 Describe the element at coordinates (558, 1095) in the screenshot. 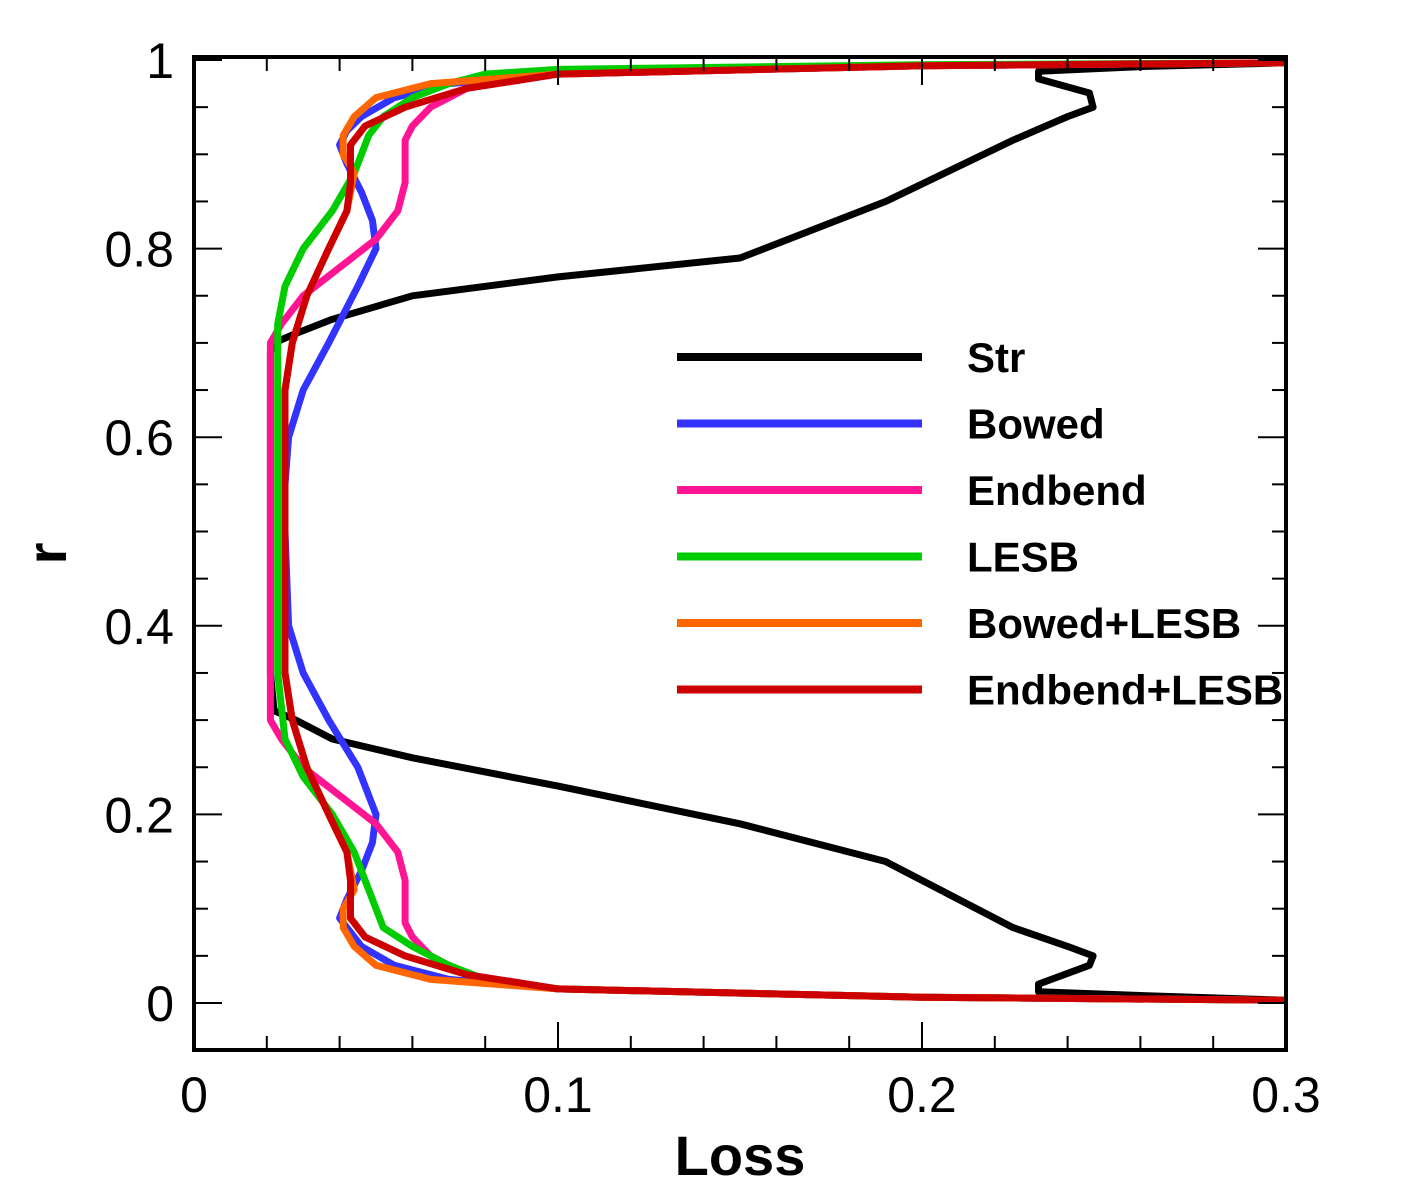

I see `x-tick-label: 0.1` at that location.